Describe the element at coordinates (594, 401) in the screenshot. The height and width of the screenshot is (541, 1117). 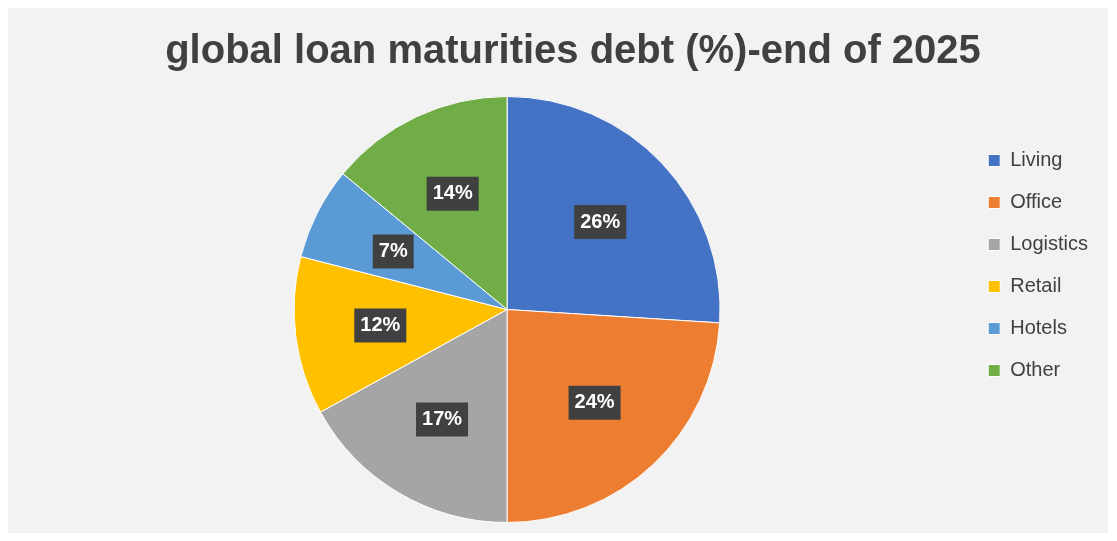
I see `data-label: 24%` at that location.